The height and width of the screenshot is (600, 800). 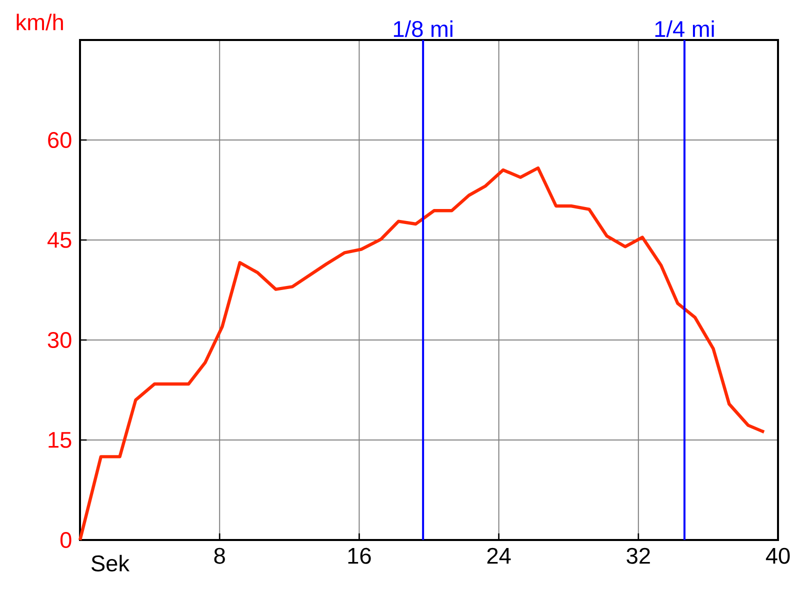 What do you see at coordinates (66, 540) in the screenshot?
I see `y-tick-label: 0` at bounding box center [66, 540].